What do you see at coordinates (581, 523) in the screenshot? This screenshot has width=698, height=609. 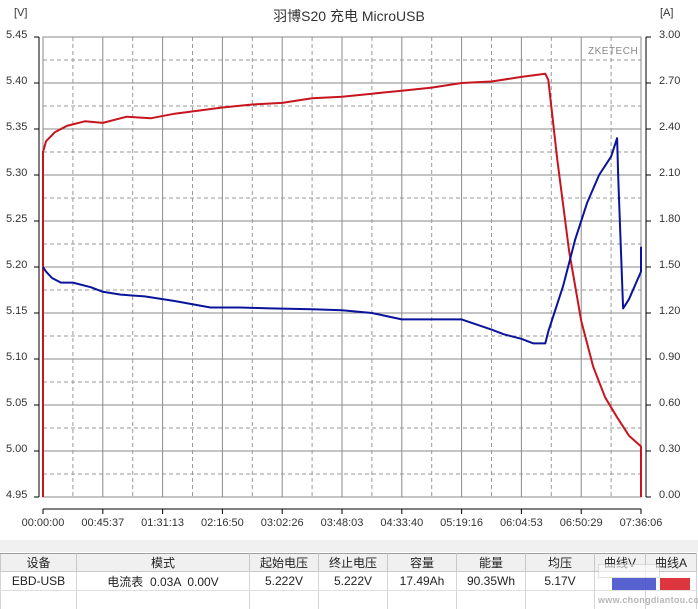 I see `x-tick-label: 06:50:29` at bounding box center [581, 523].